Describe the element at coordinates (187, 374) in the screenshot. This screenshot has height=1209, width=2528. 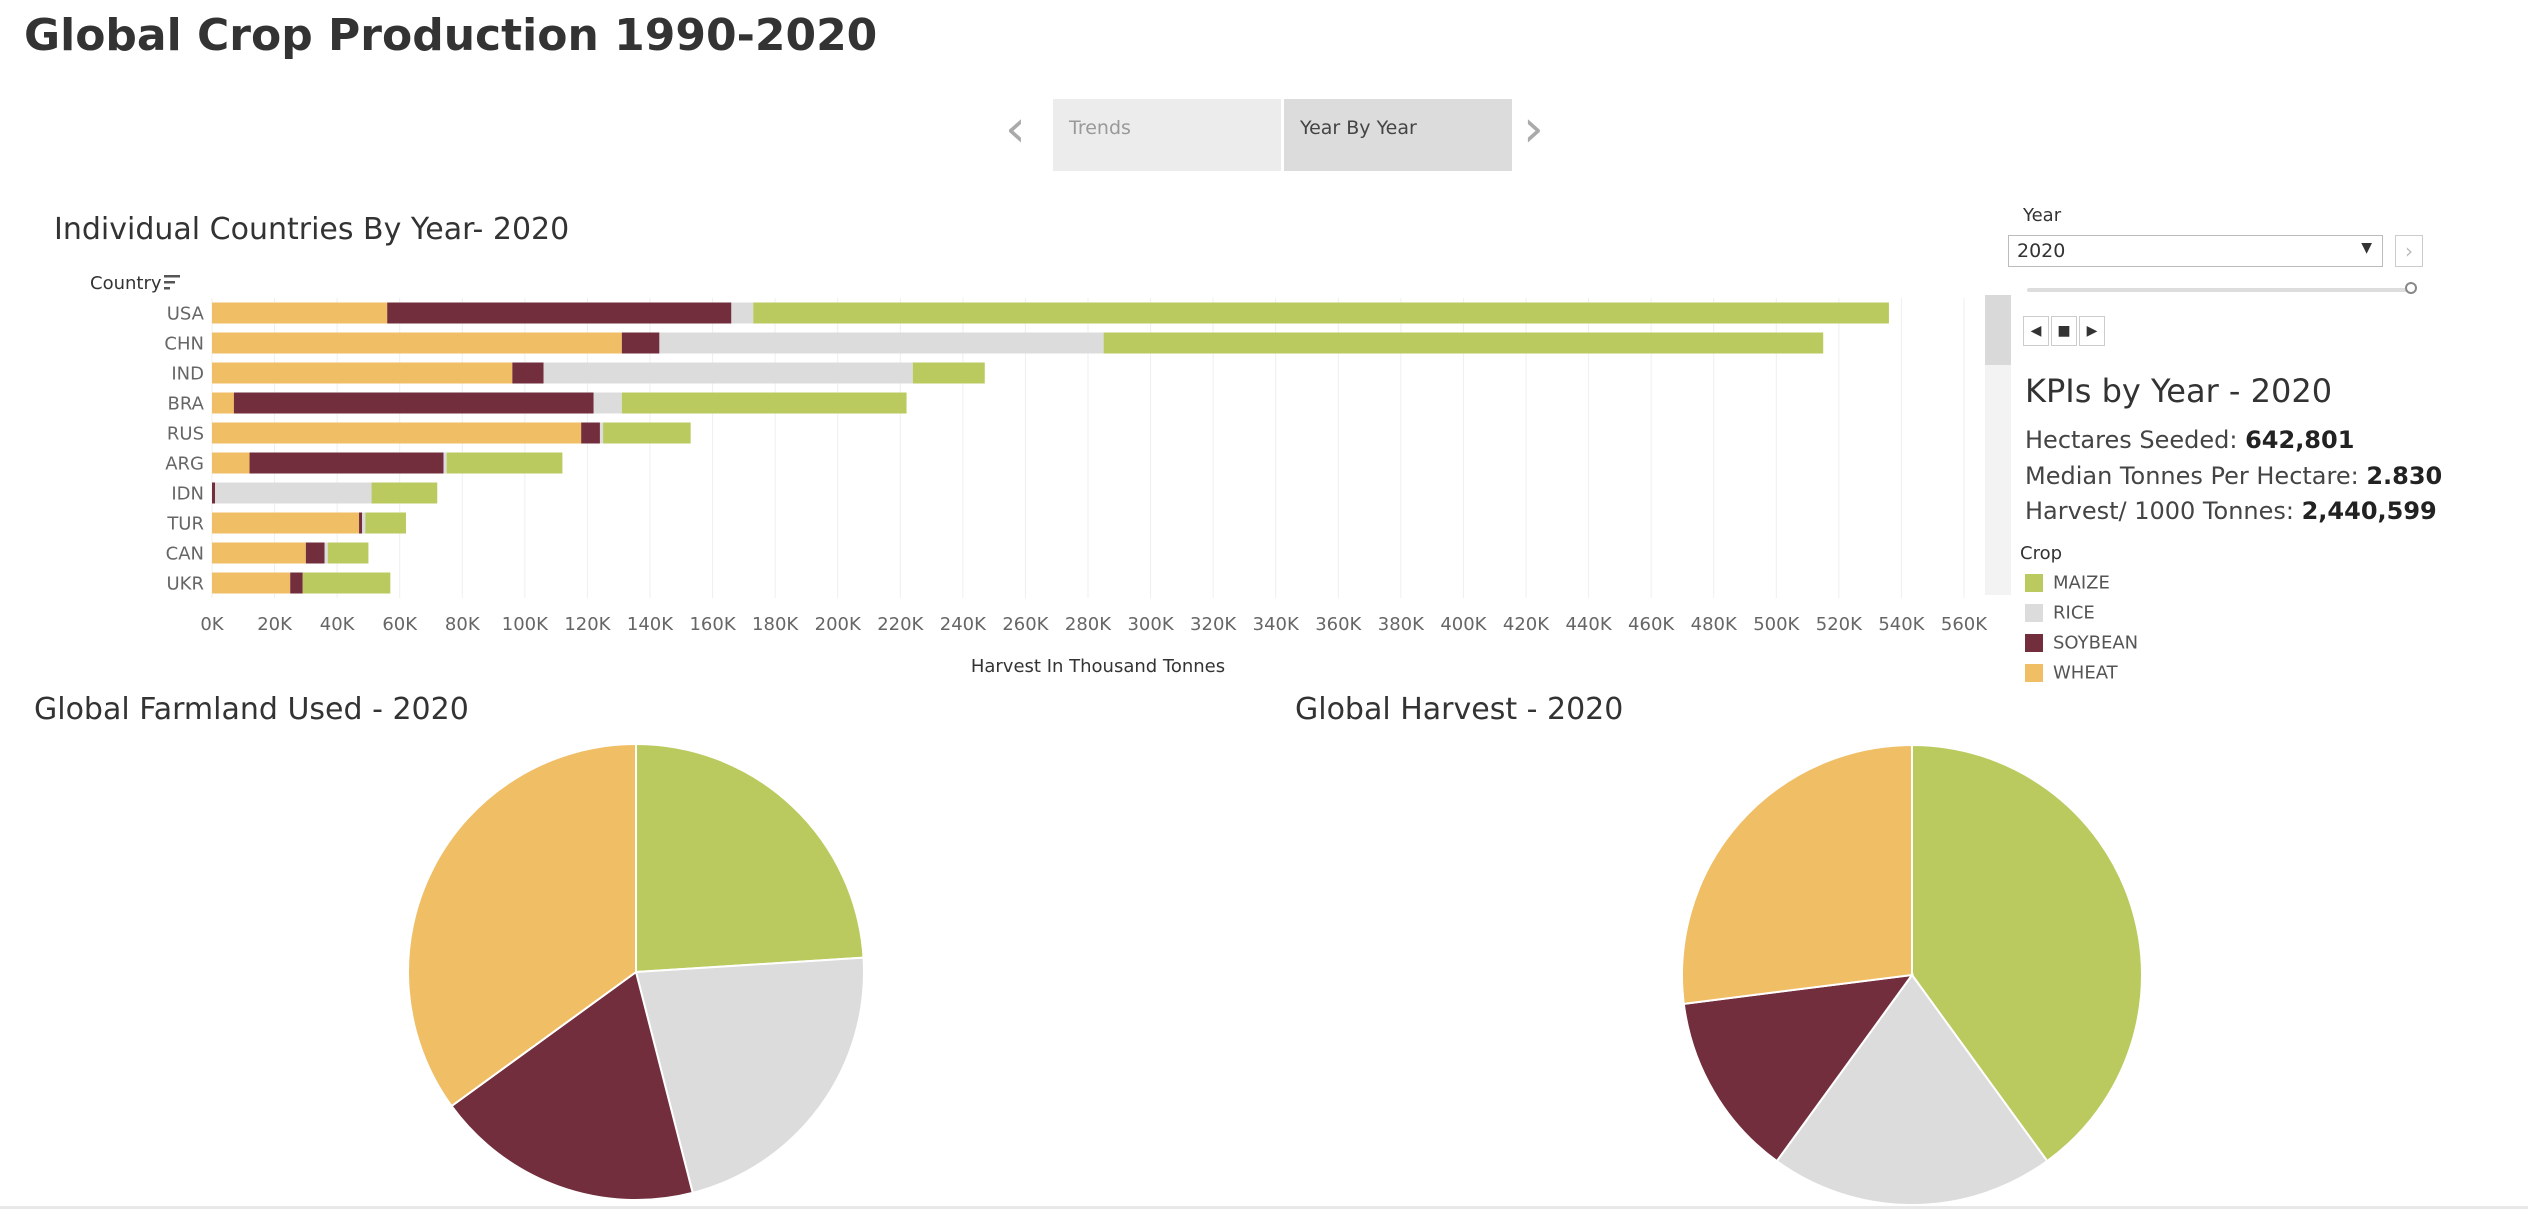
I see `country-label: IND` at that location.